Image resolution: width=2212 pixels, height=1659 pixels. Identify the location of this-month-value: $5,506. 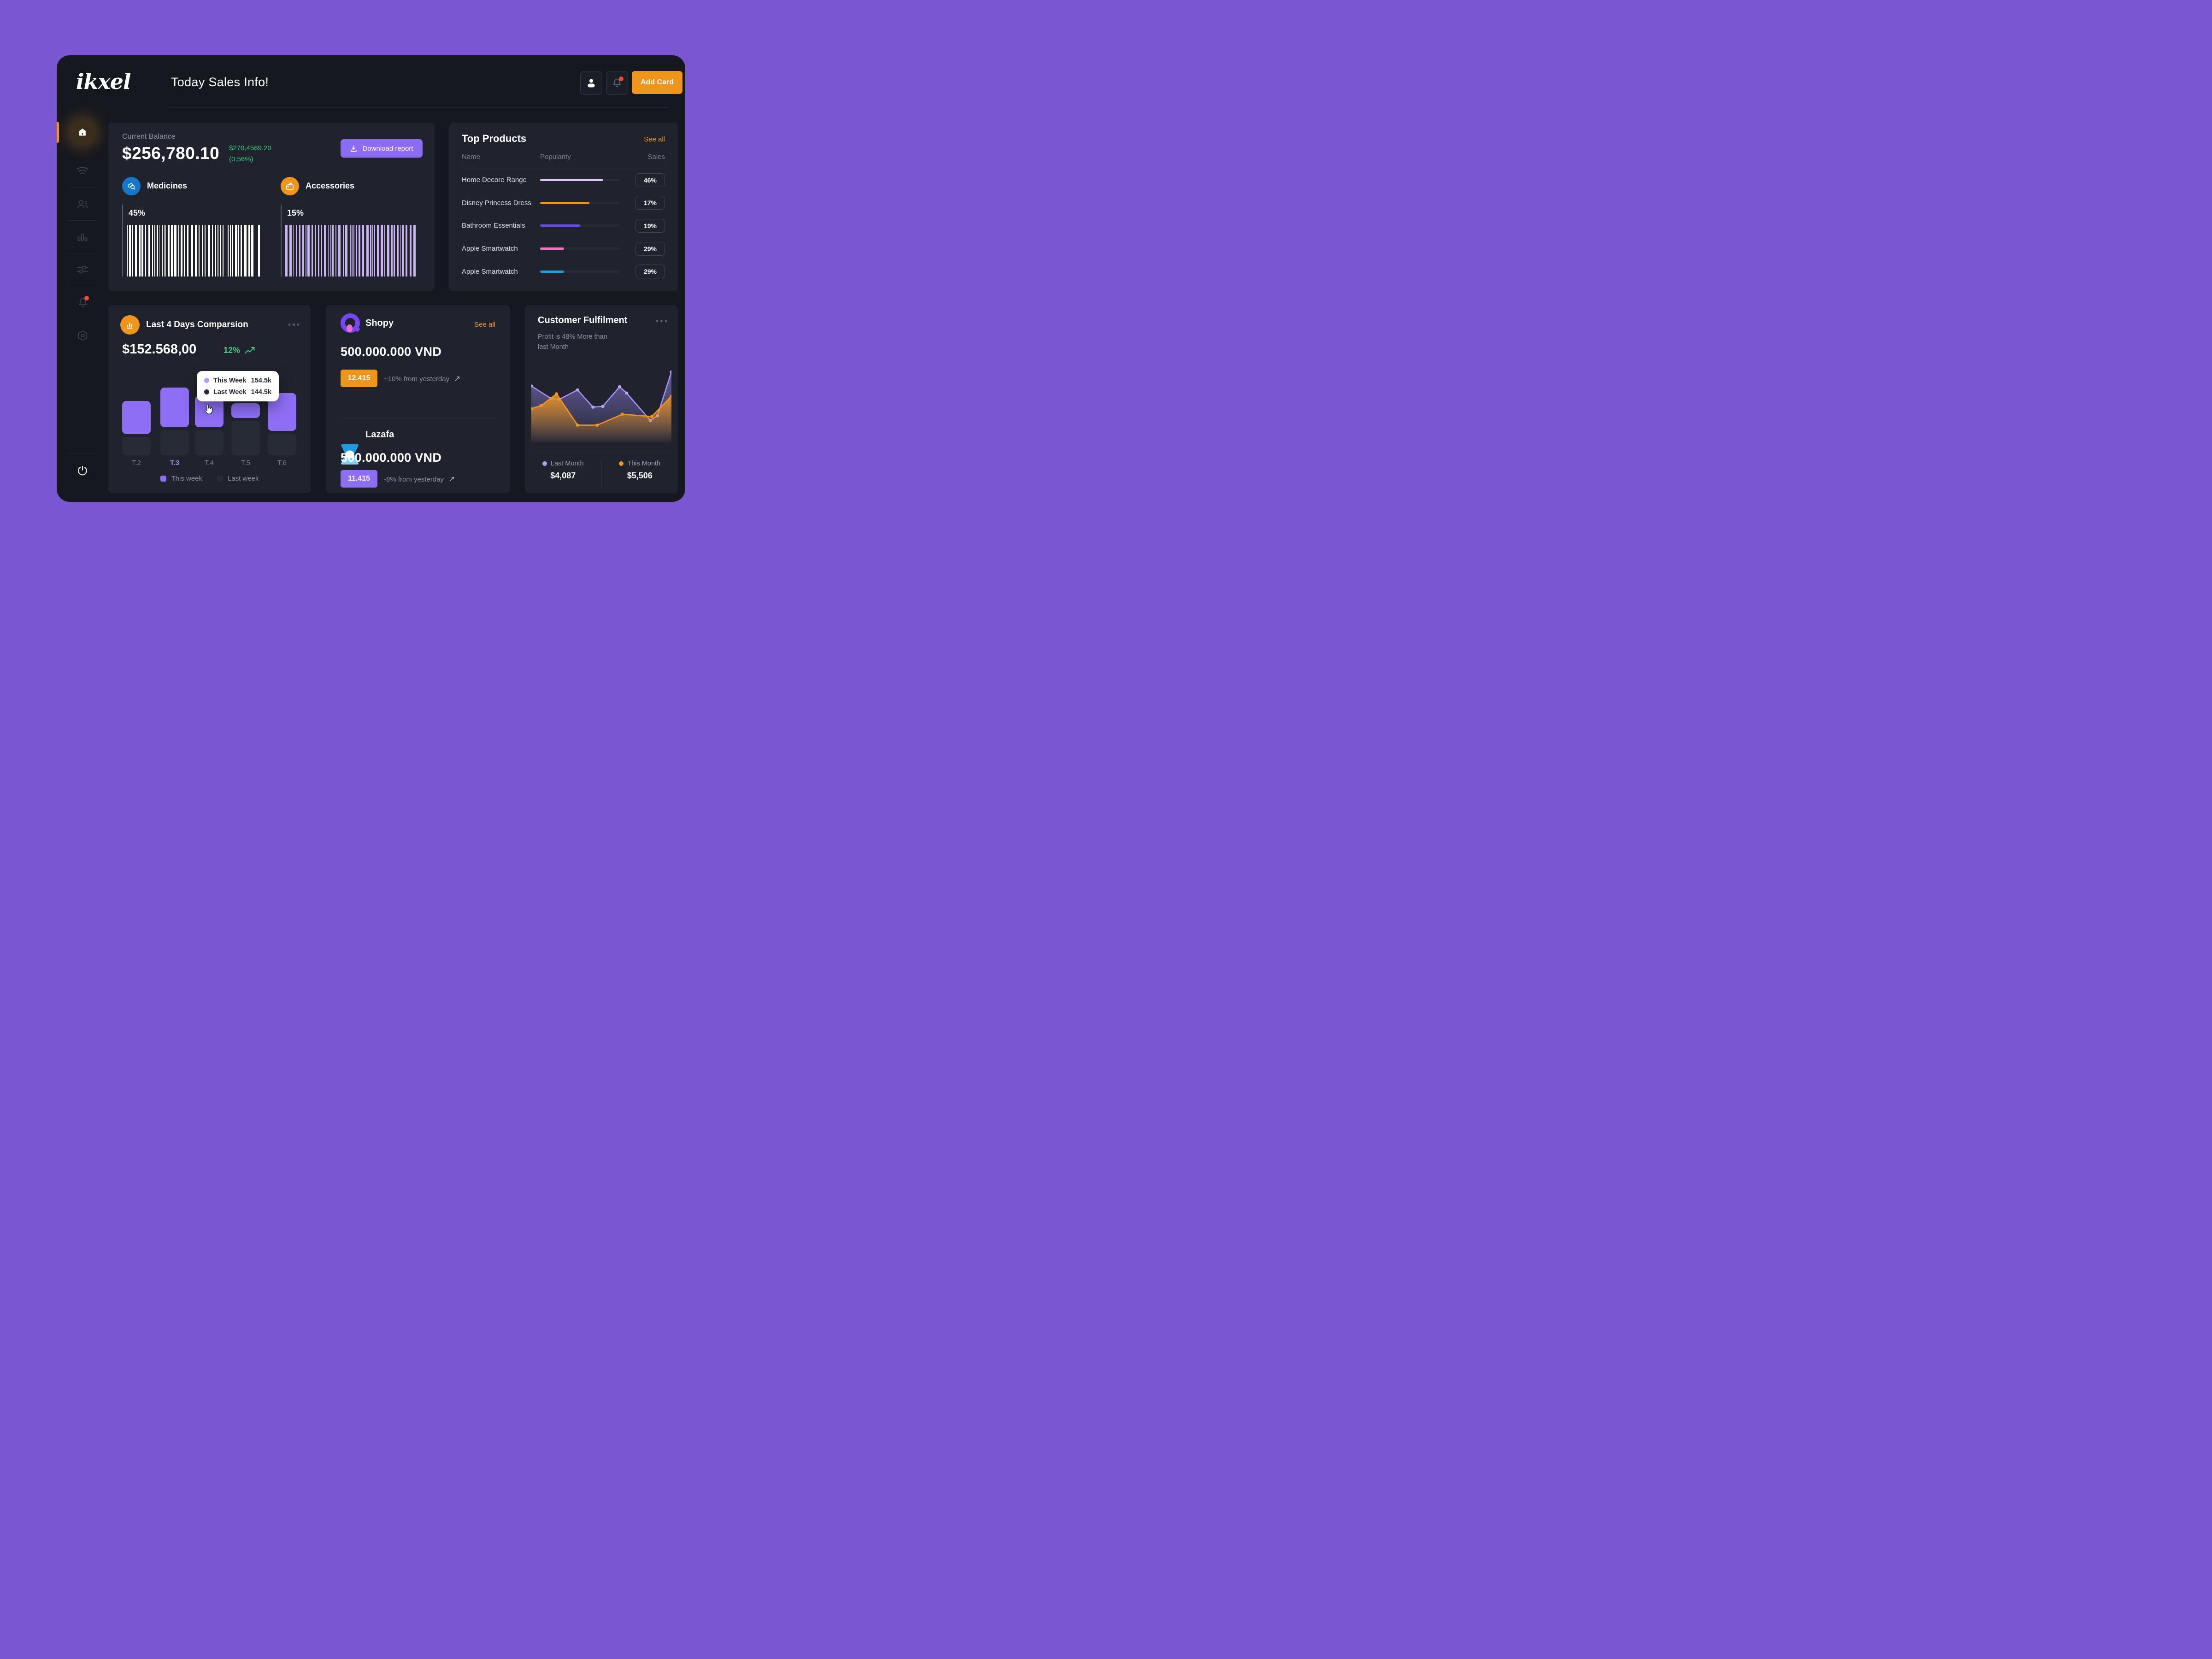
(640, 475).